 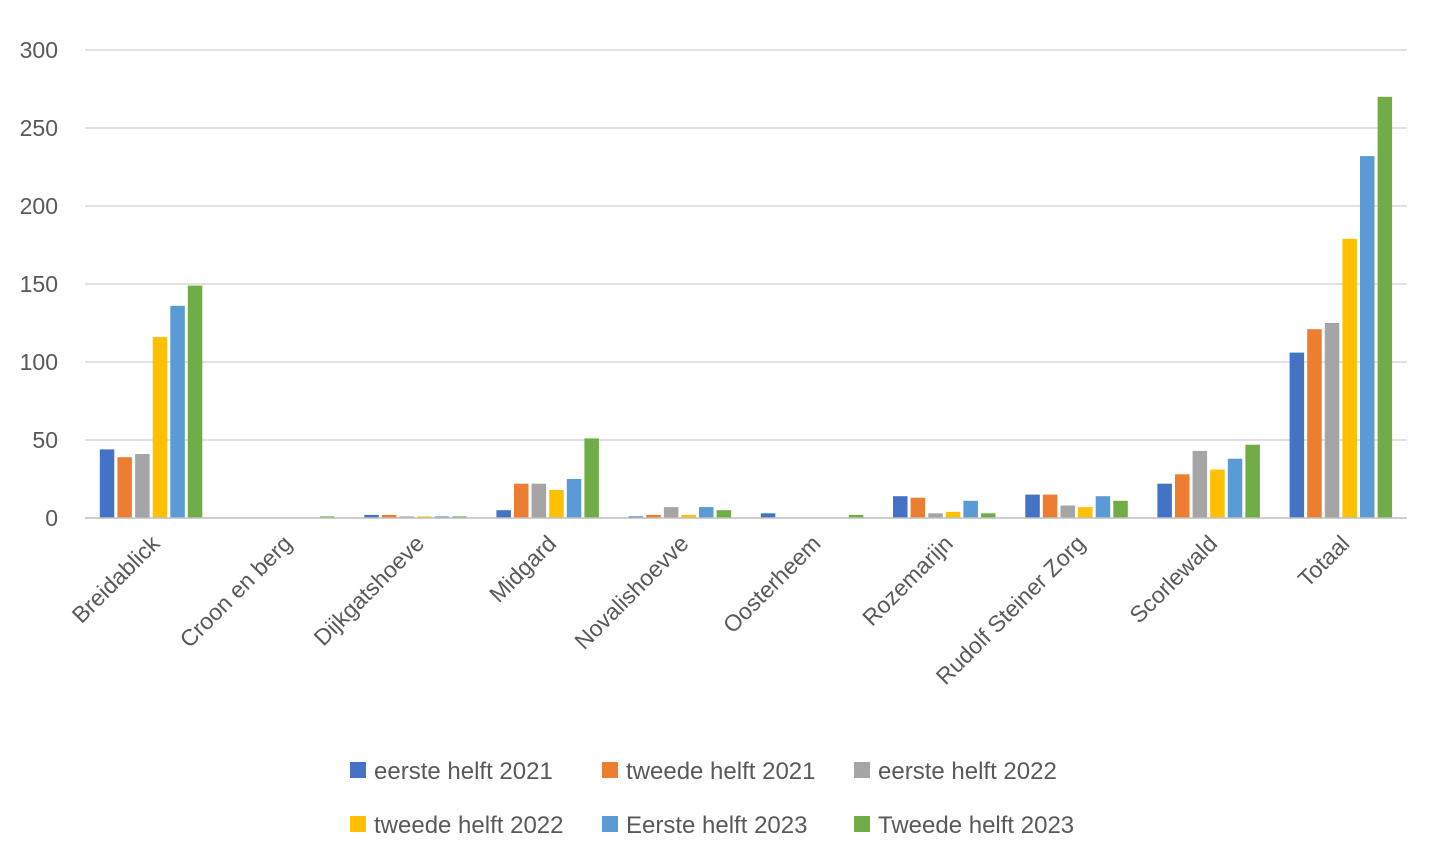 What do you see at coordinates (368, 590) in the screenshot?
I see `category-label: Dijkgatshoeve` at bounding box center [368, 590].